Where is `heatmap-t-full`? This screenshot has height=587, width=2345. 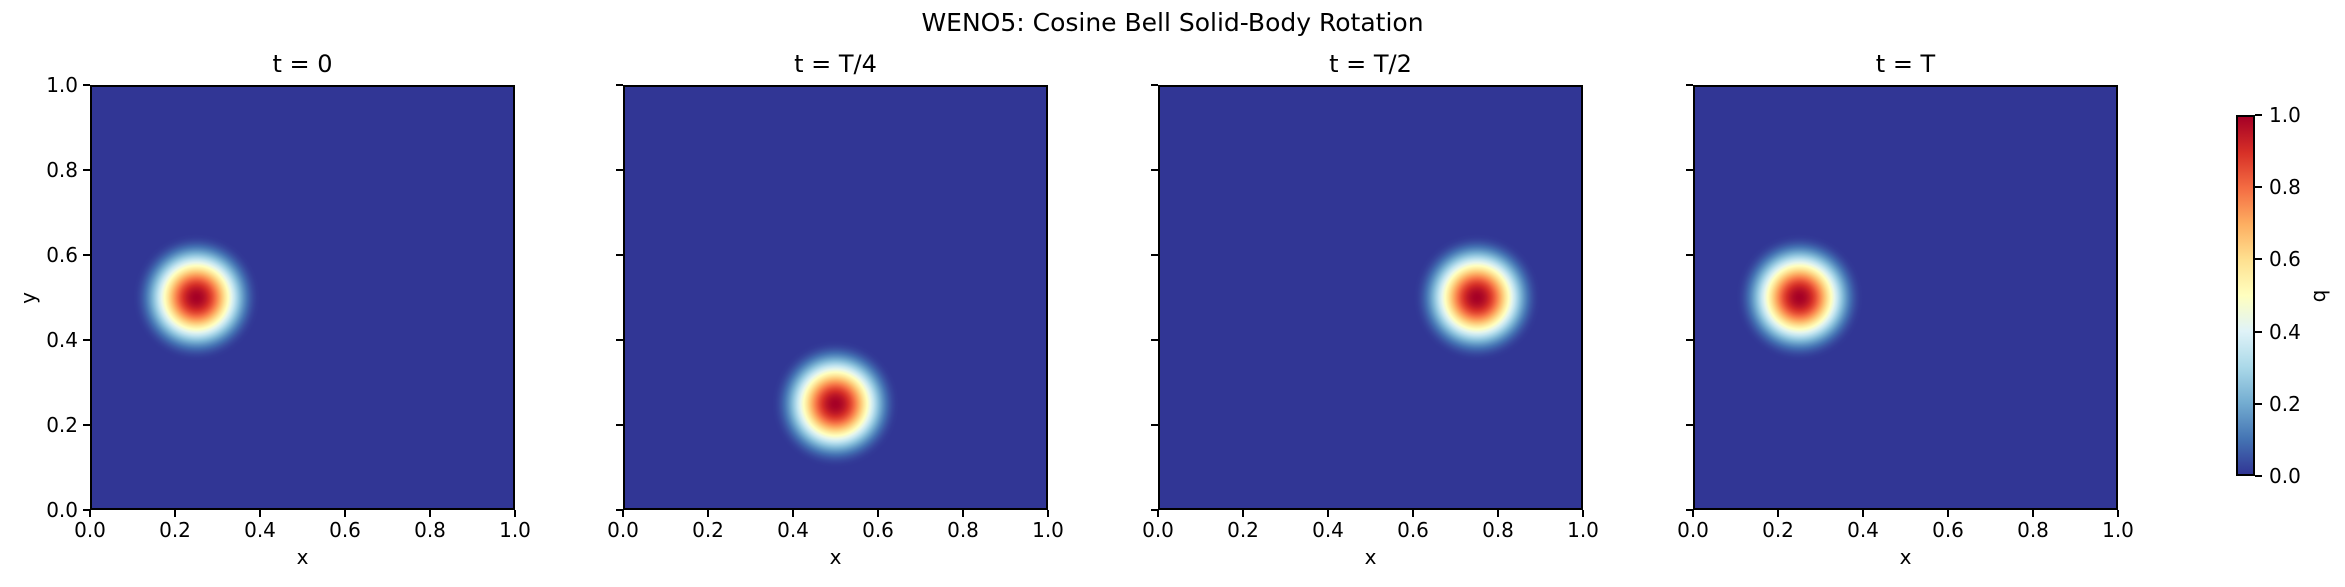 heatmap-t-full is located at coordinates (1905, 297).